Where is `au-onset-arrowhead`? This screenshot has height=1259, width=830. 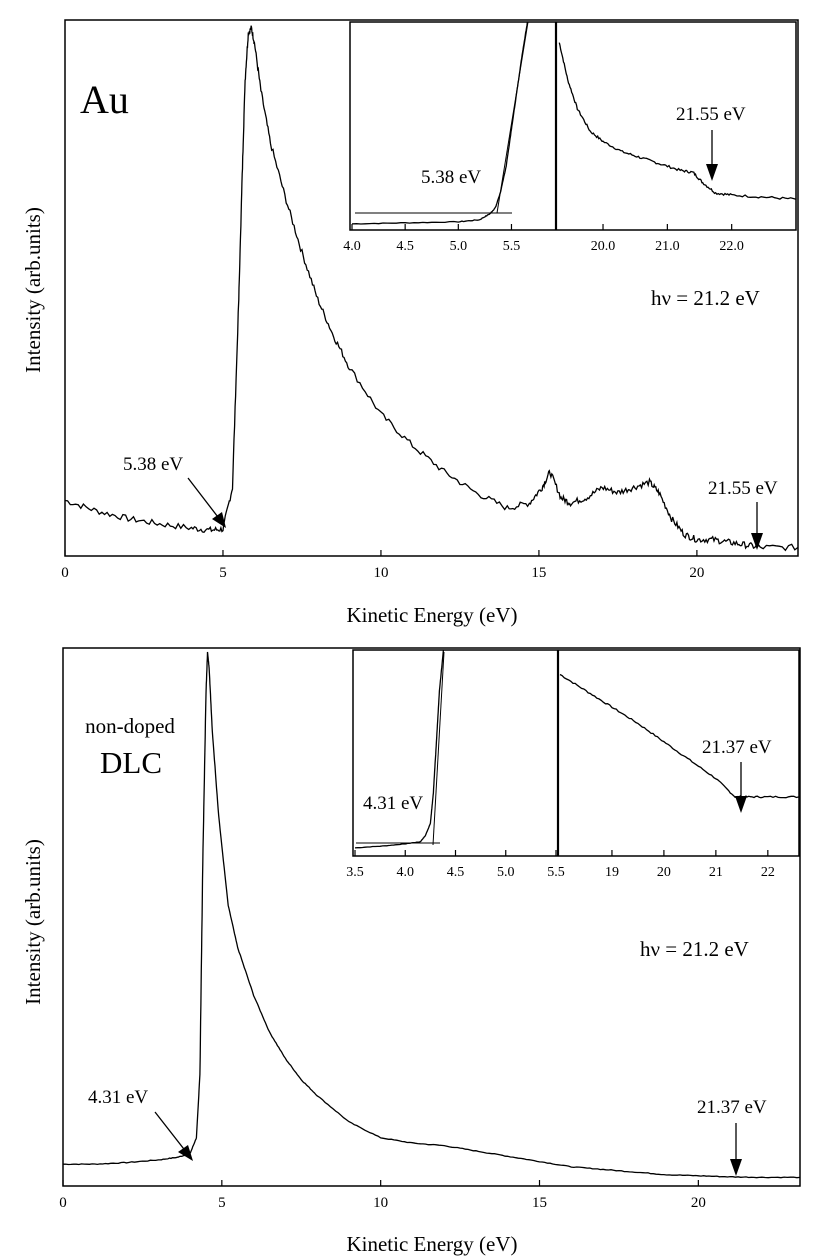 au-onset-arrowhead is located at coordinates (219, 520).